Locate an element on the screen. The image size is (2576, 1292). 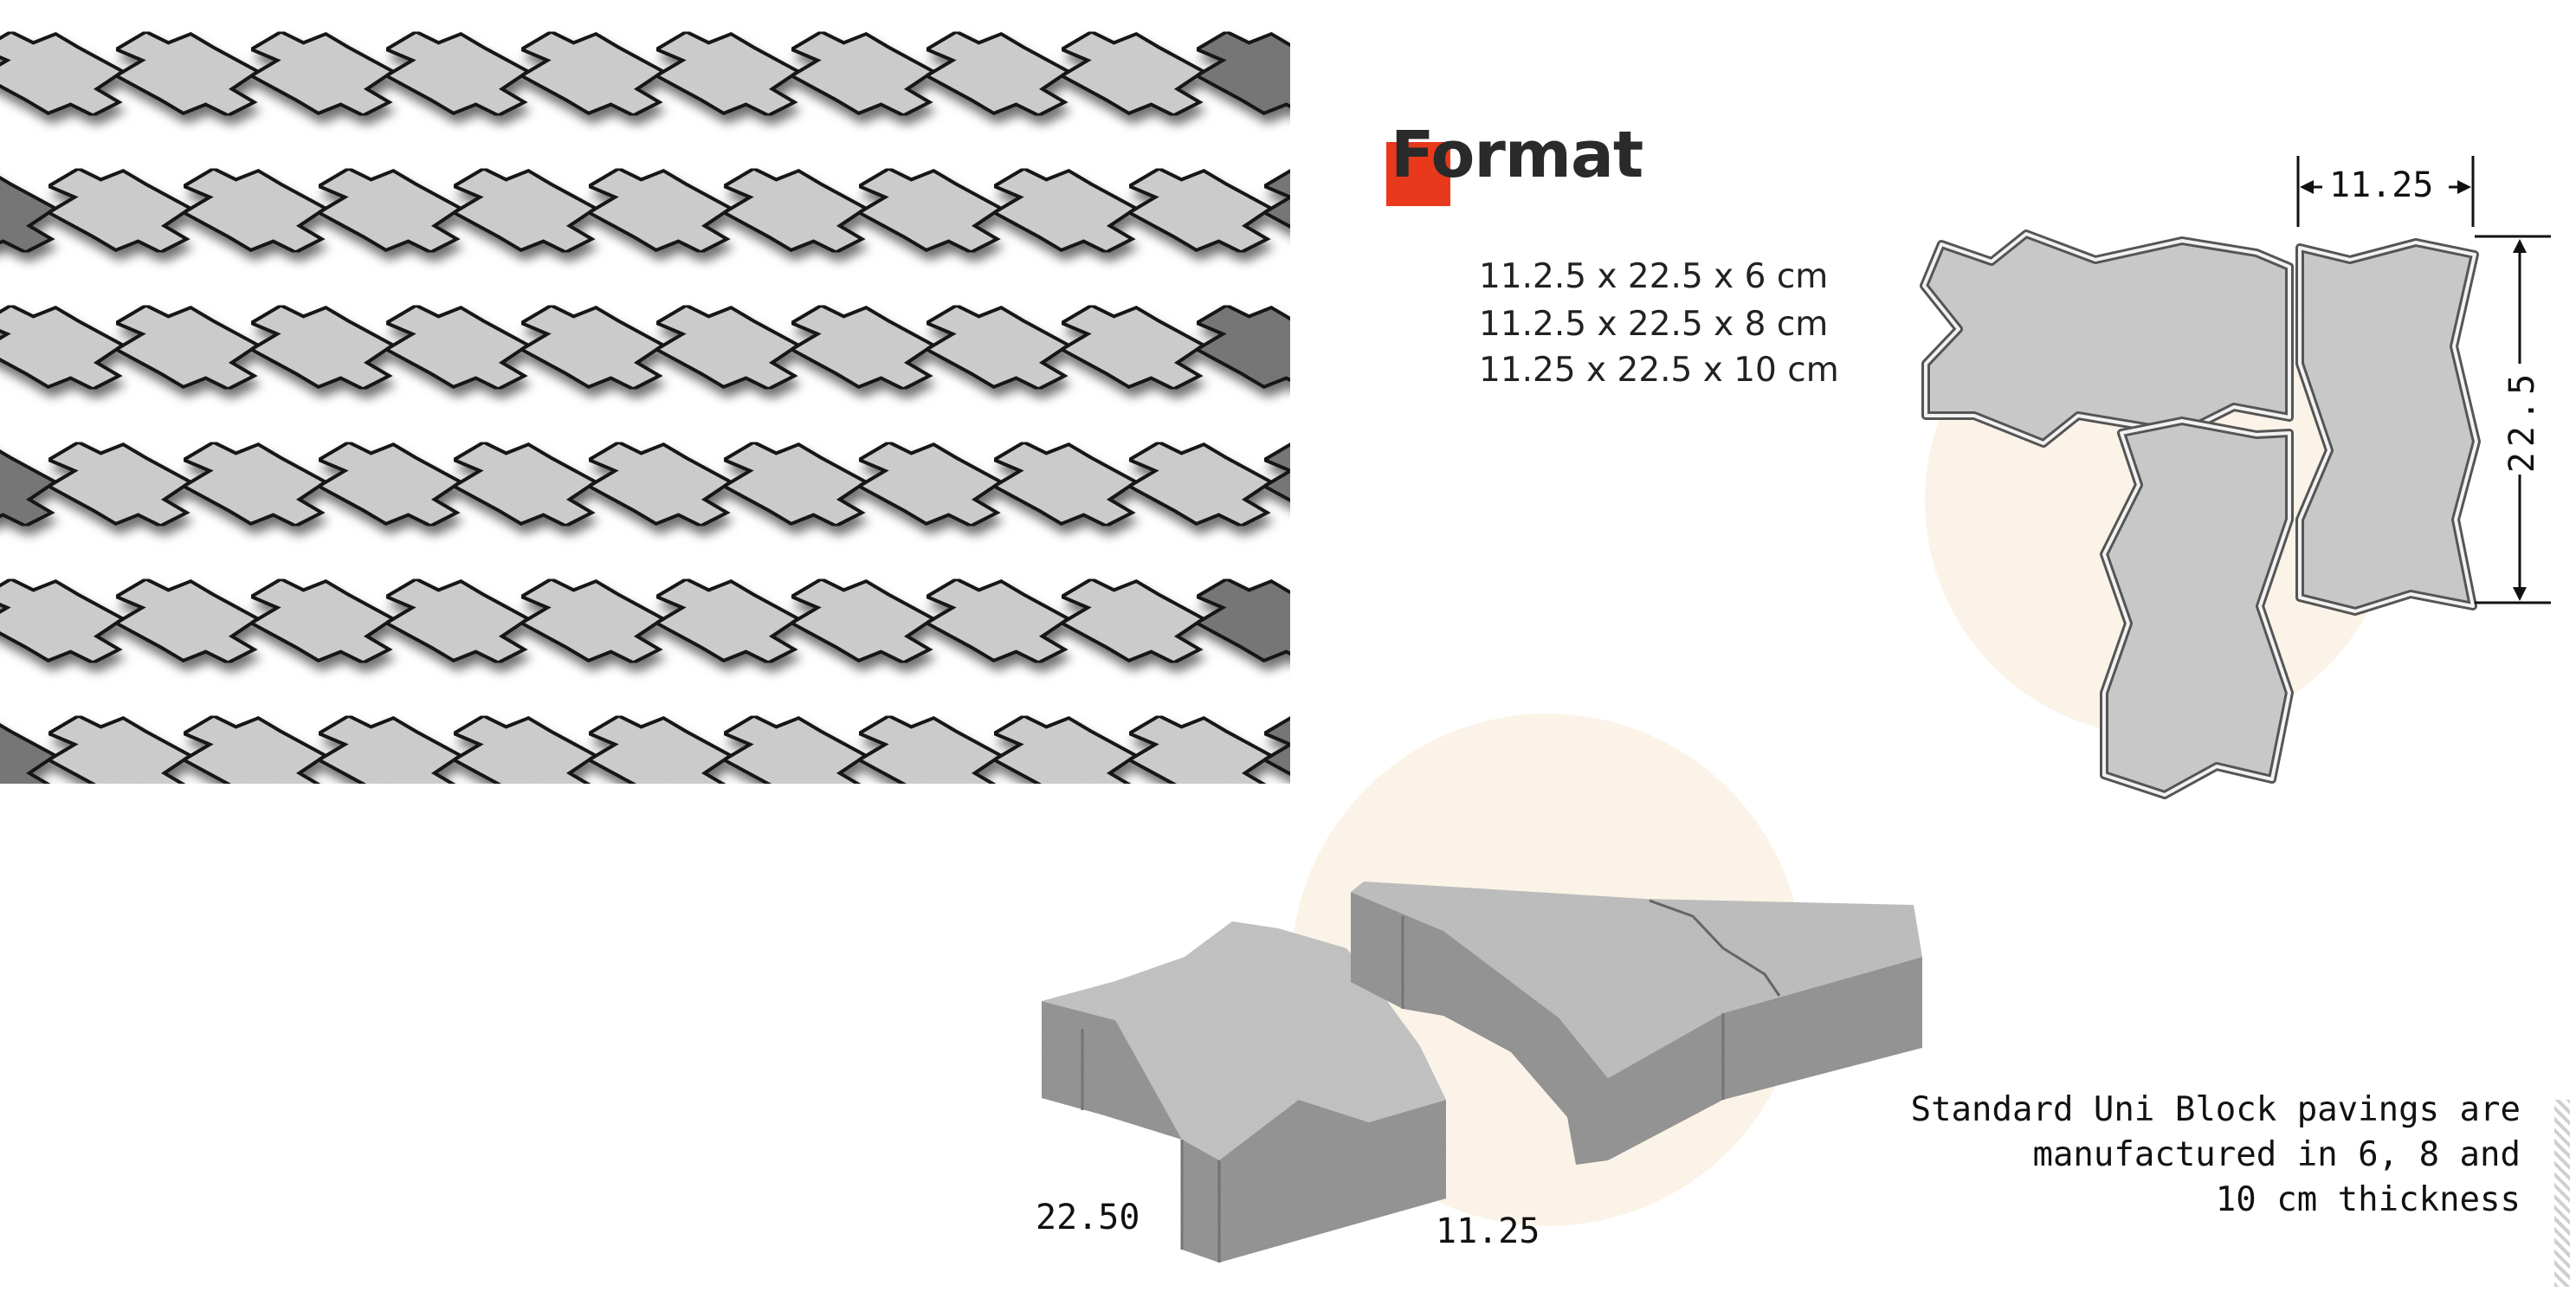
block-illustration is located at coordinates (1482, 989).